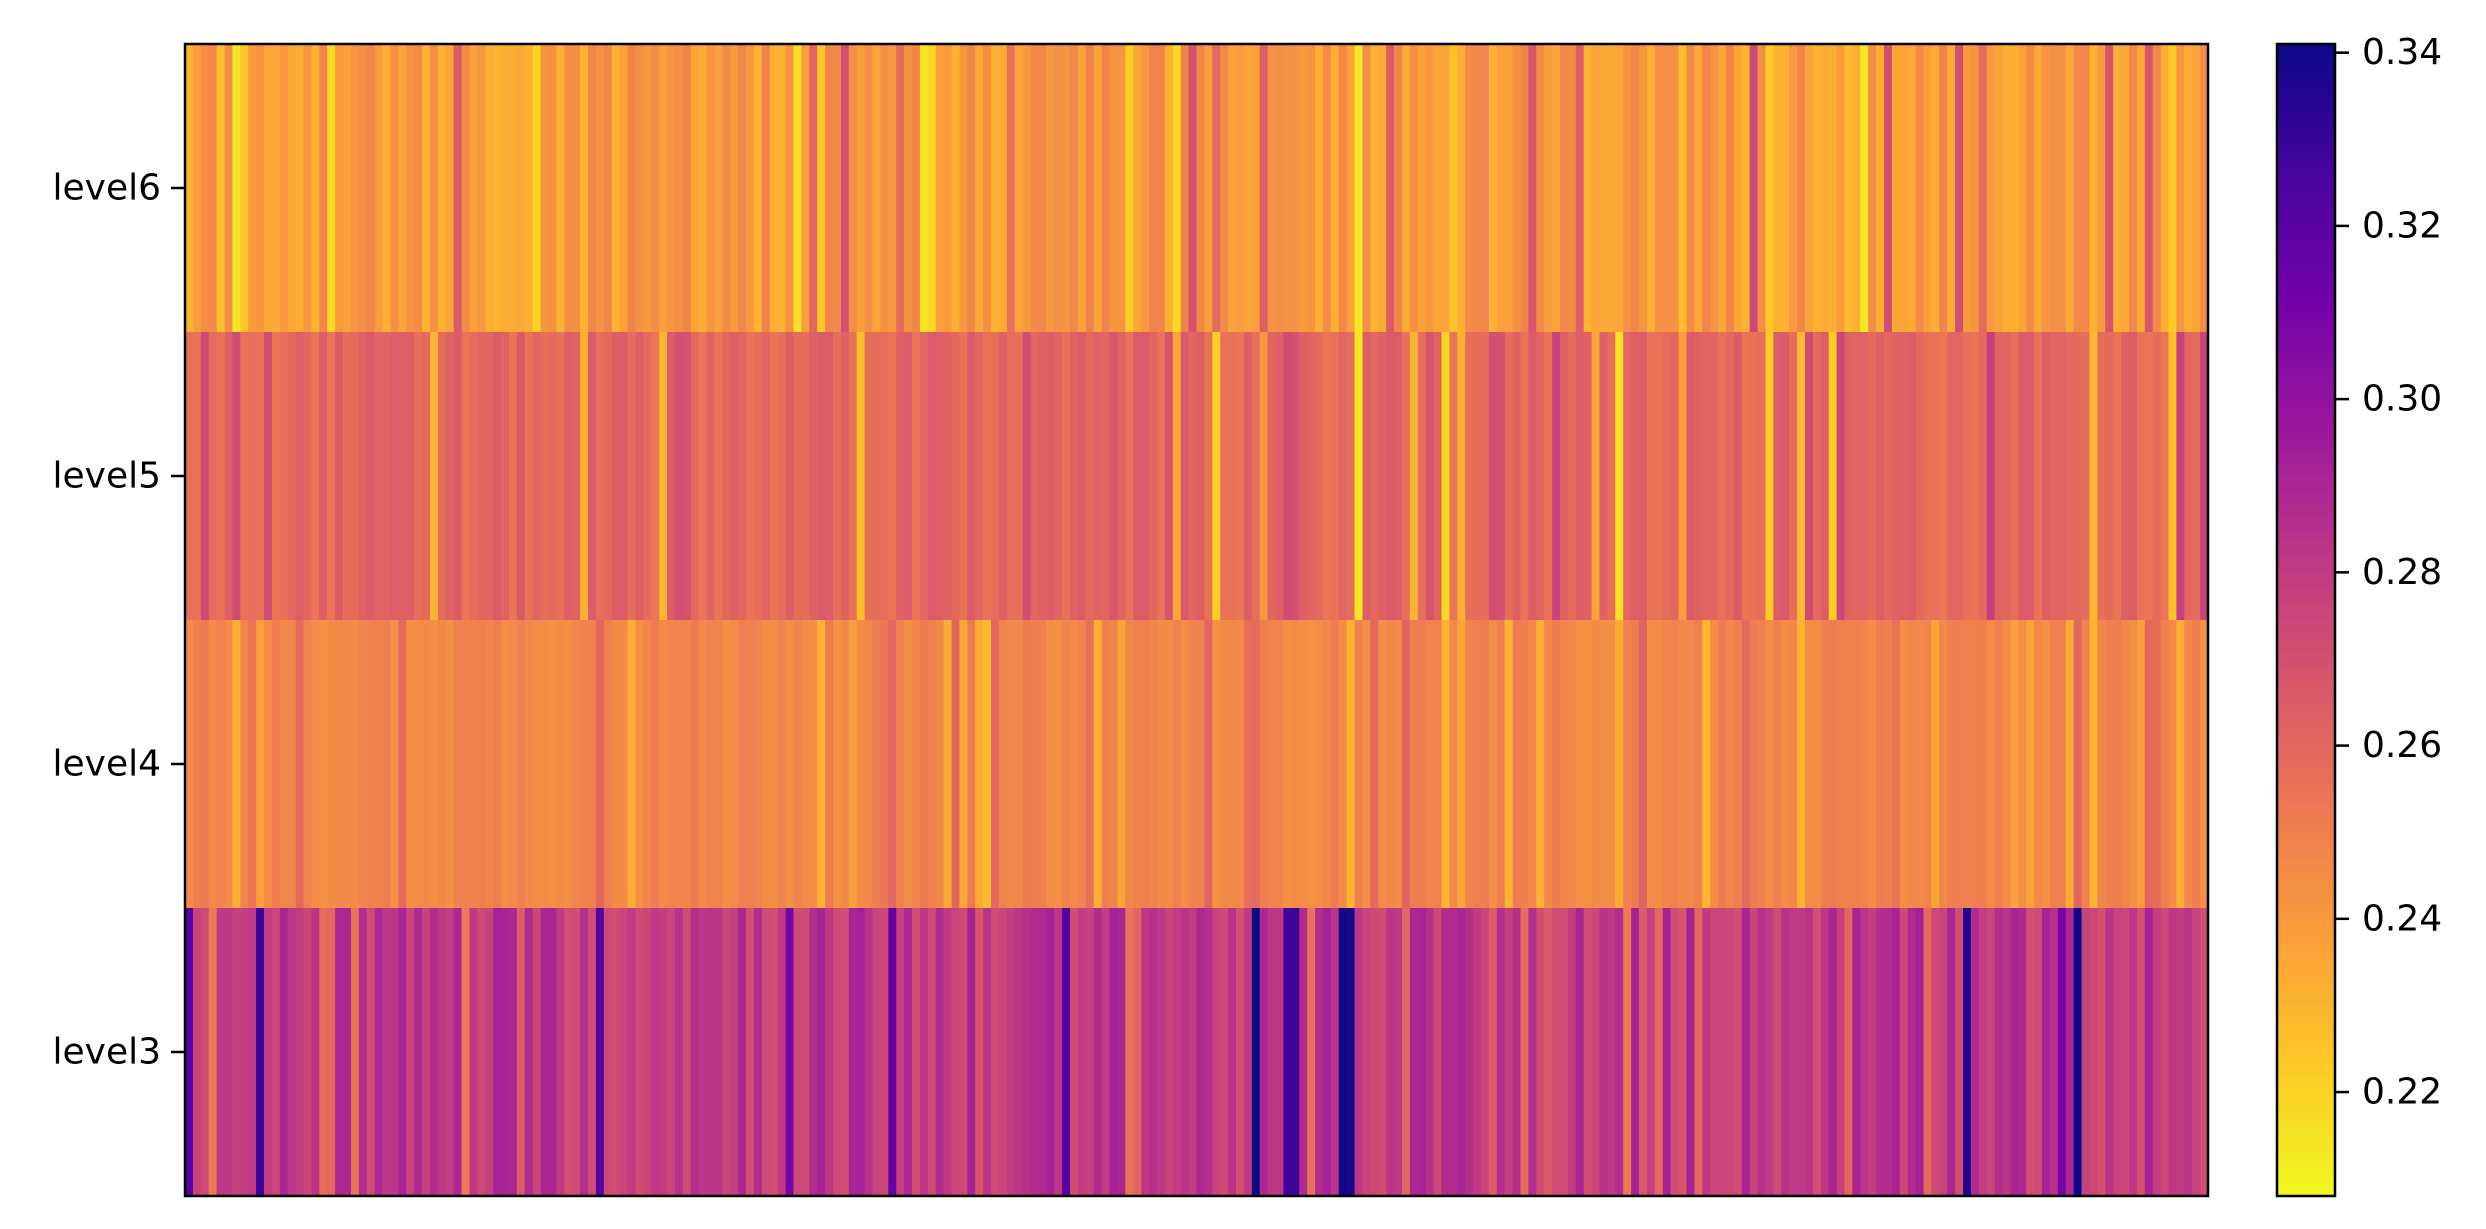 This screenshot has height=1229, width=2486. What do you see at coordinates (106, 476) in the screenshot?
I see `y-tick-label-level5: level5` at bounding box center [106, 476].